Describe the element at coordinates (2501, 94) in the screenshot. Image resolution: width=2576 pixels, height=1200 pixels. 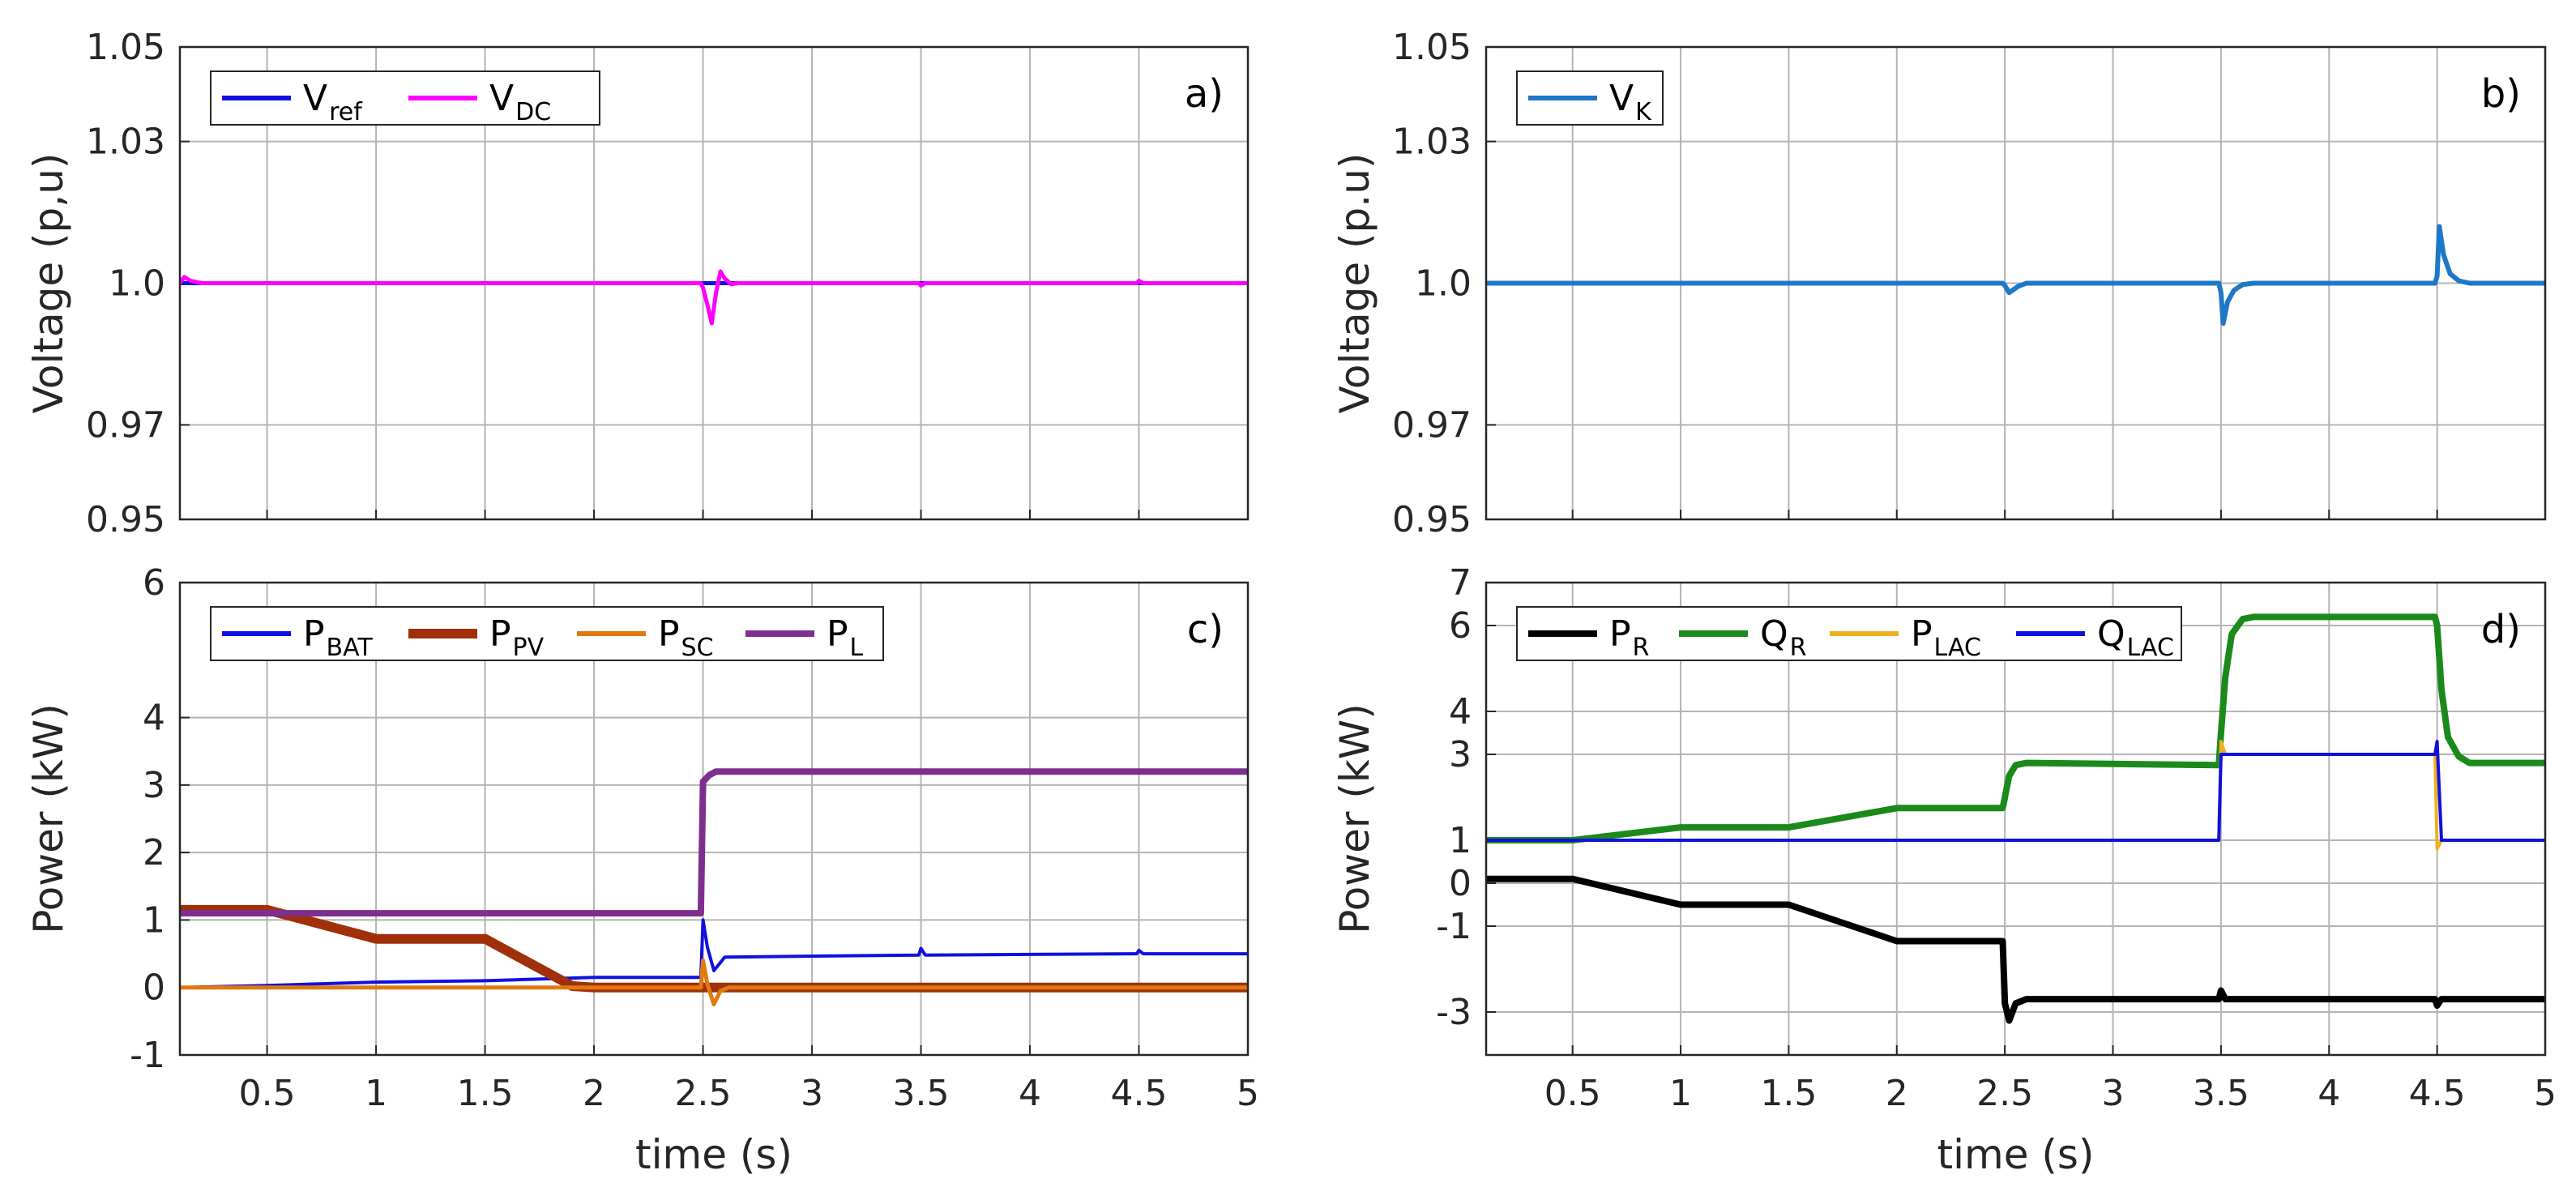
I see `panel-label: b)` at that location.